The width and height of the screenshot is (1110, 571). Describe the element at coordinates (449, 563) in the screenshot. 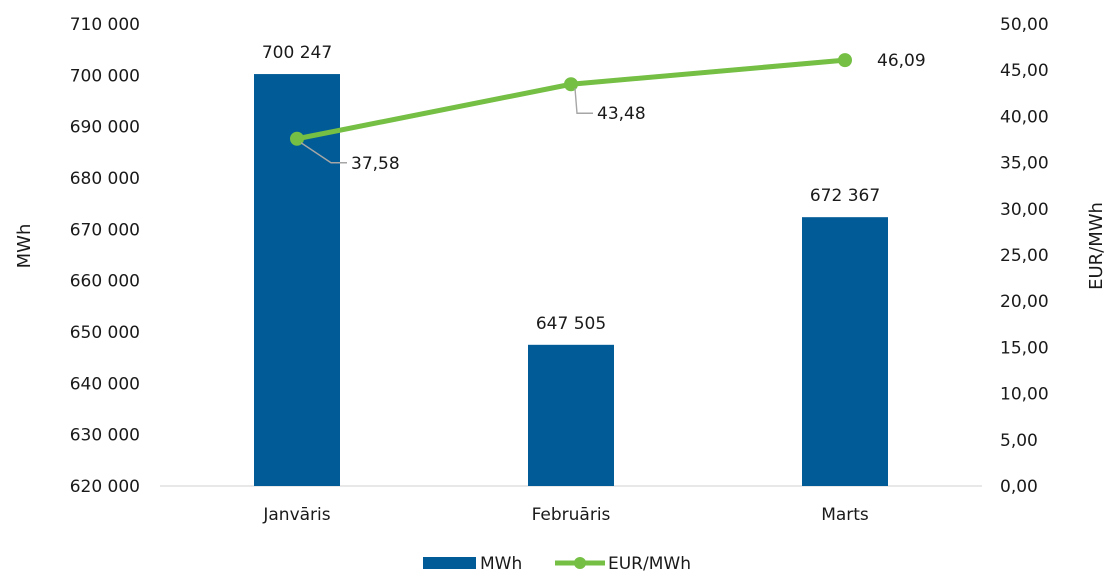

I see `legend-swatch-mwh` at that location.